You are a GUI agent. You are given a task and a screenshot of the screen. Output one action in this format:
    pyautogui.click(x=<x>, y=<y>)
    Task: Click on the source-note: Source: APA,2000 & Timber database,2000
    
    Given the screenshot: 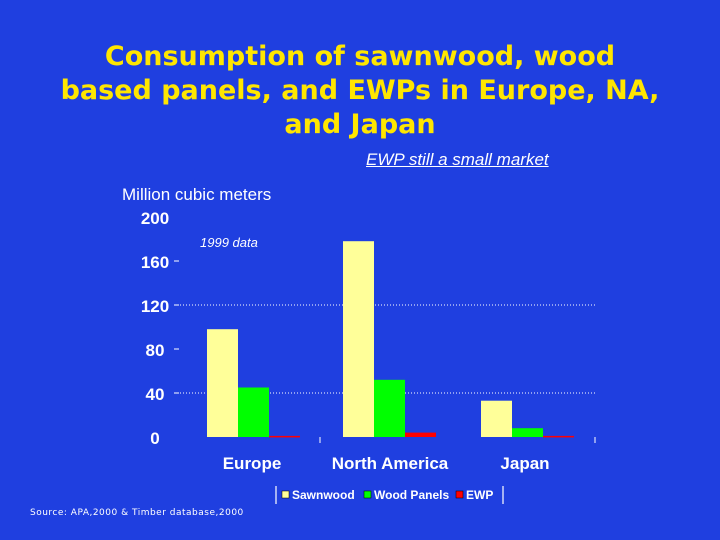 What is the action you would take?
    pyautogui.click(x=137, y=513)
    